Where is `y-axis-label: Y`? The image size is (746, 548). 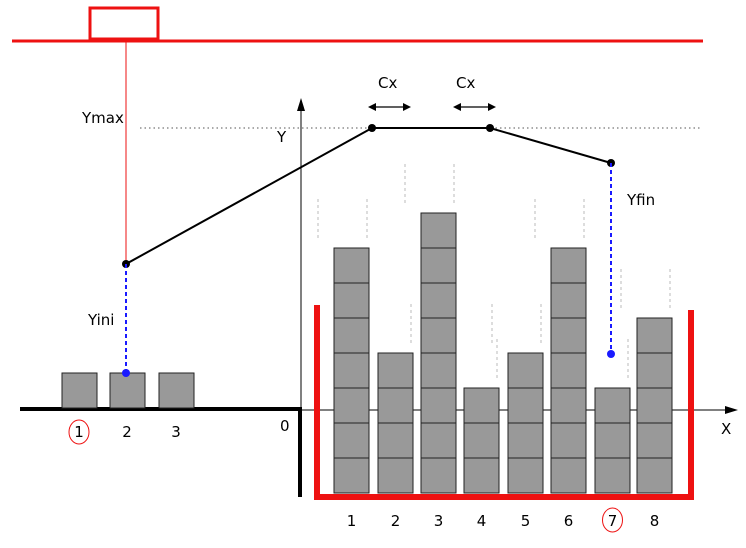
y-axis-label: Y is located at coordinates (281, 137).